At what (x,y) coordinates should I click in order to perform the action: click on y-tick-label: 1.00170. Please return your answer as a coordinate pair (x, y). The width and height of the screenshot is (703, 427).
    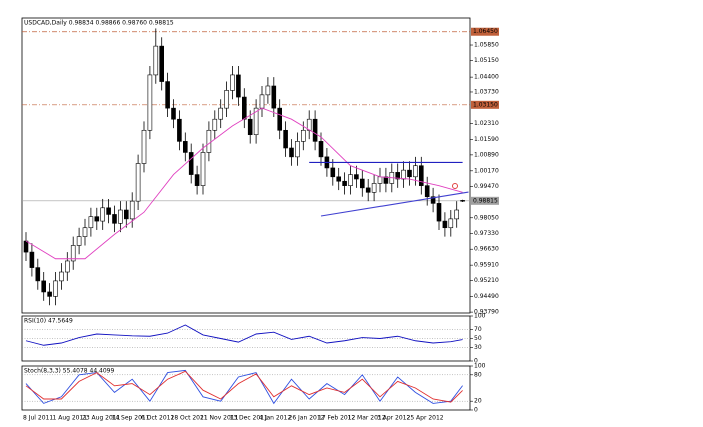
    Looking at the image, I should click on (486, 170).